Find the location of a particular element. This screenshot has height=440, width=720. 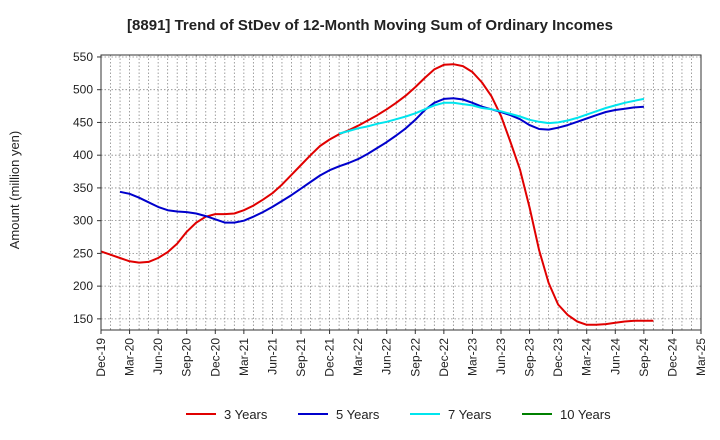

x-tick-label: Sep-23 is located at coordinates (530, 357).